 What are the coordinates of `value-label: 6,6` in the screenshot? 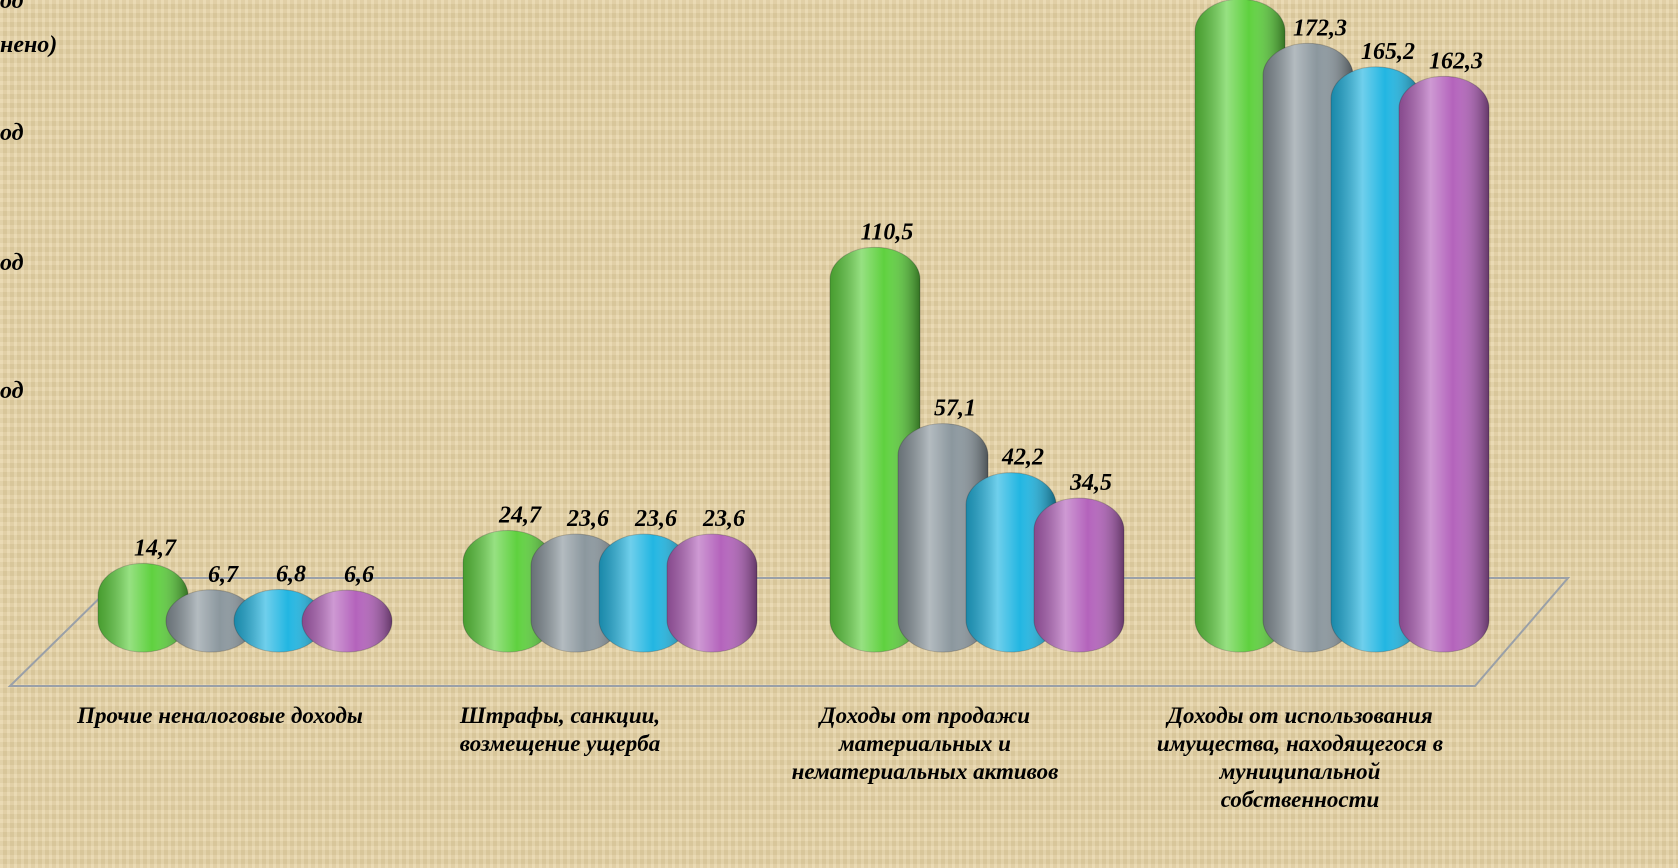 It's located at (359, 575).